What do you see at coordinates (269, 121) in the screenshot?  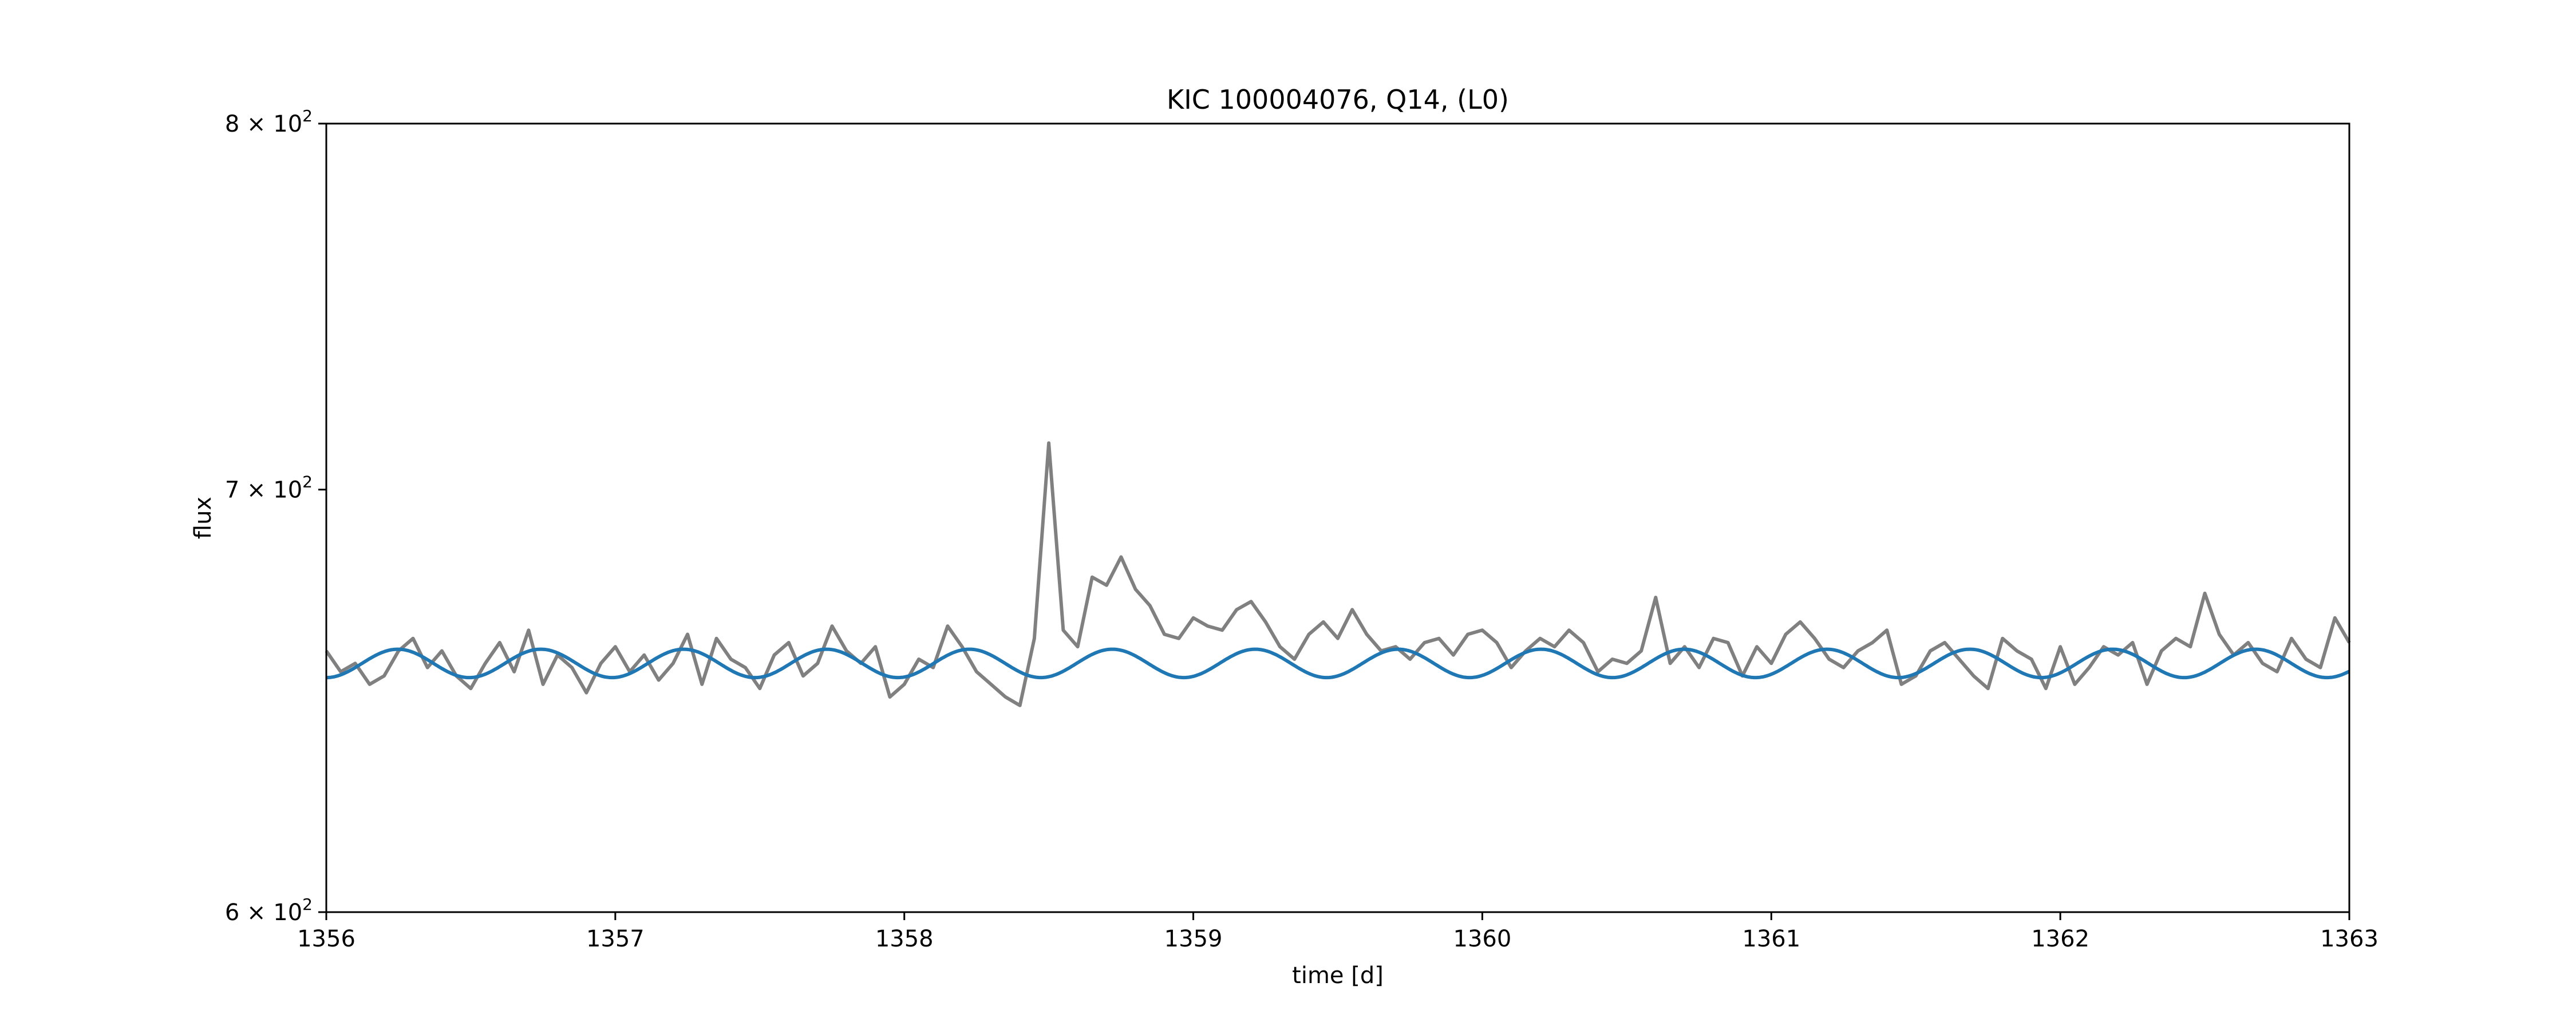 I see `y-tick-label: 8 × 10²` at bounding box center [269, 121].